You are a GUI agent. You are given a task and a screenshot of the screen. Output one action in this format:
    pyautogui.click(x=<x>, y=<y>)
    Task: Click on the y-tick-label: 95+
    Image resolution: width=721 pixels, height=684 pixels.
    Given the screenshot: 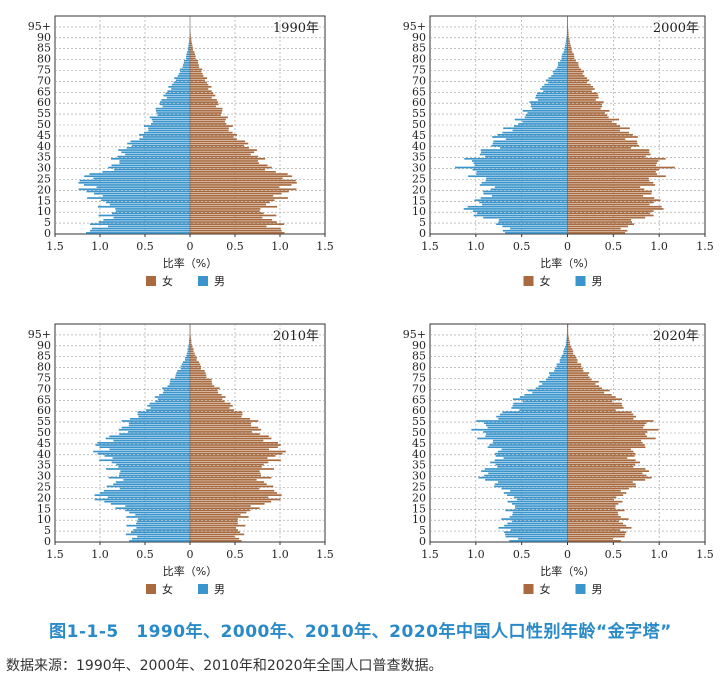 What is the action you would take?
    pyautogui.click(x=414, y=334)
    